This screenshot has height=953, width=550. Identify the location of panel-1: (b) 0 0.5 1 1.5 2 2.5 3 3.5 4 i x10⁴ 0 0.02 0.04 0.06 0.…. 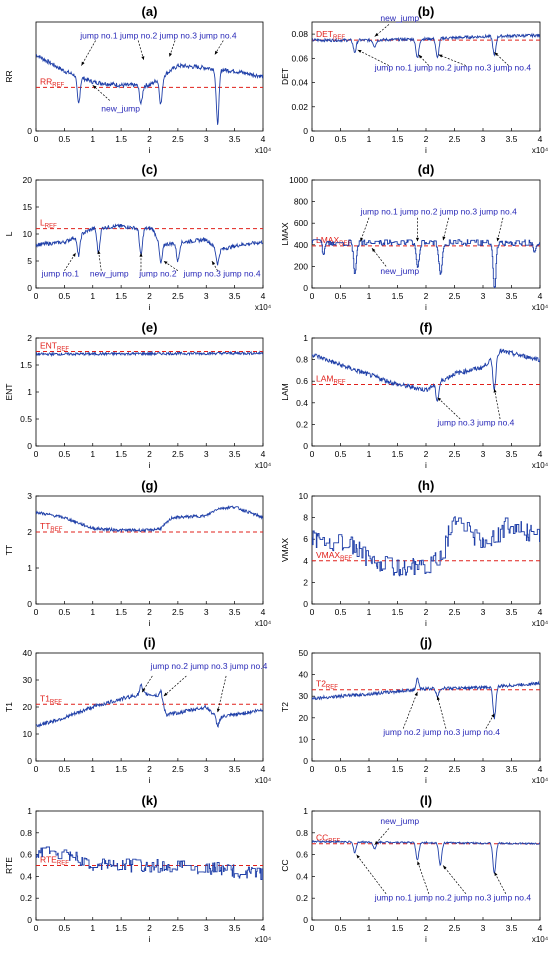
(414, 79).